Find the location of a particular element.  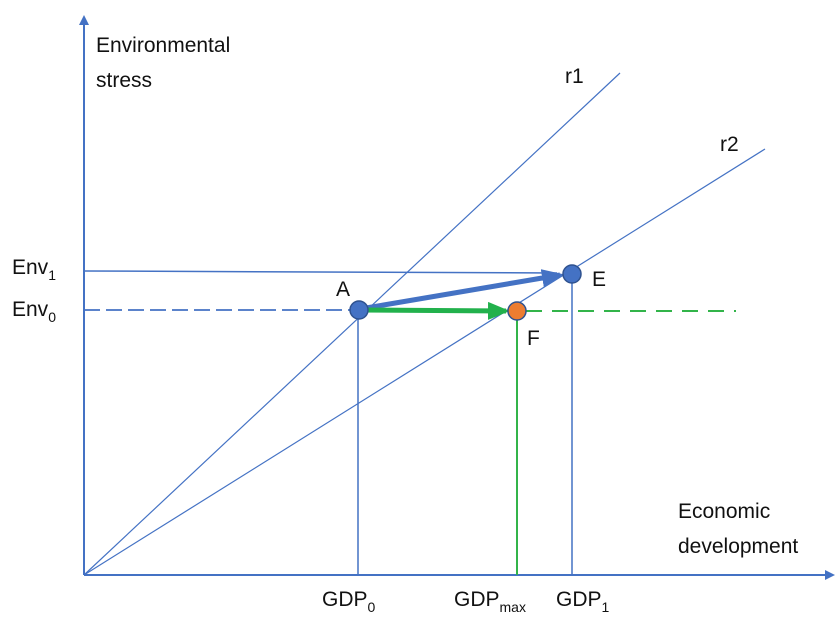

ray-r1-label: r1 is located at coordinates (574, 76).